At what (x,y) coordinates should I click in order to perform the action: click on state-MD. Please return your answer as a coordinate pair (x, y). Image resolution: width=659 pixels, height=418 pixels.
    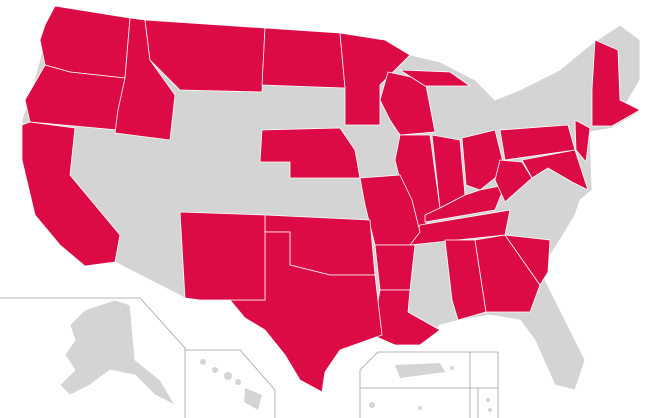
    Looking at the image, I should click on (555, 170).